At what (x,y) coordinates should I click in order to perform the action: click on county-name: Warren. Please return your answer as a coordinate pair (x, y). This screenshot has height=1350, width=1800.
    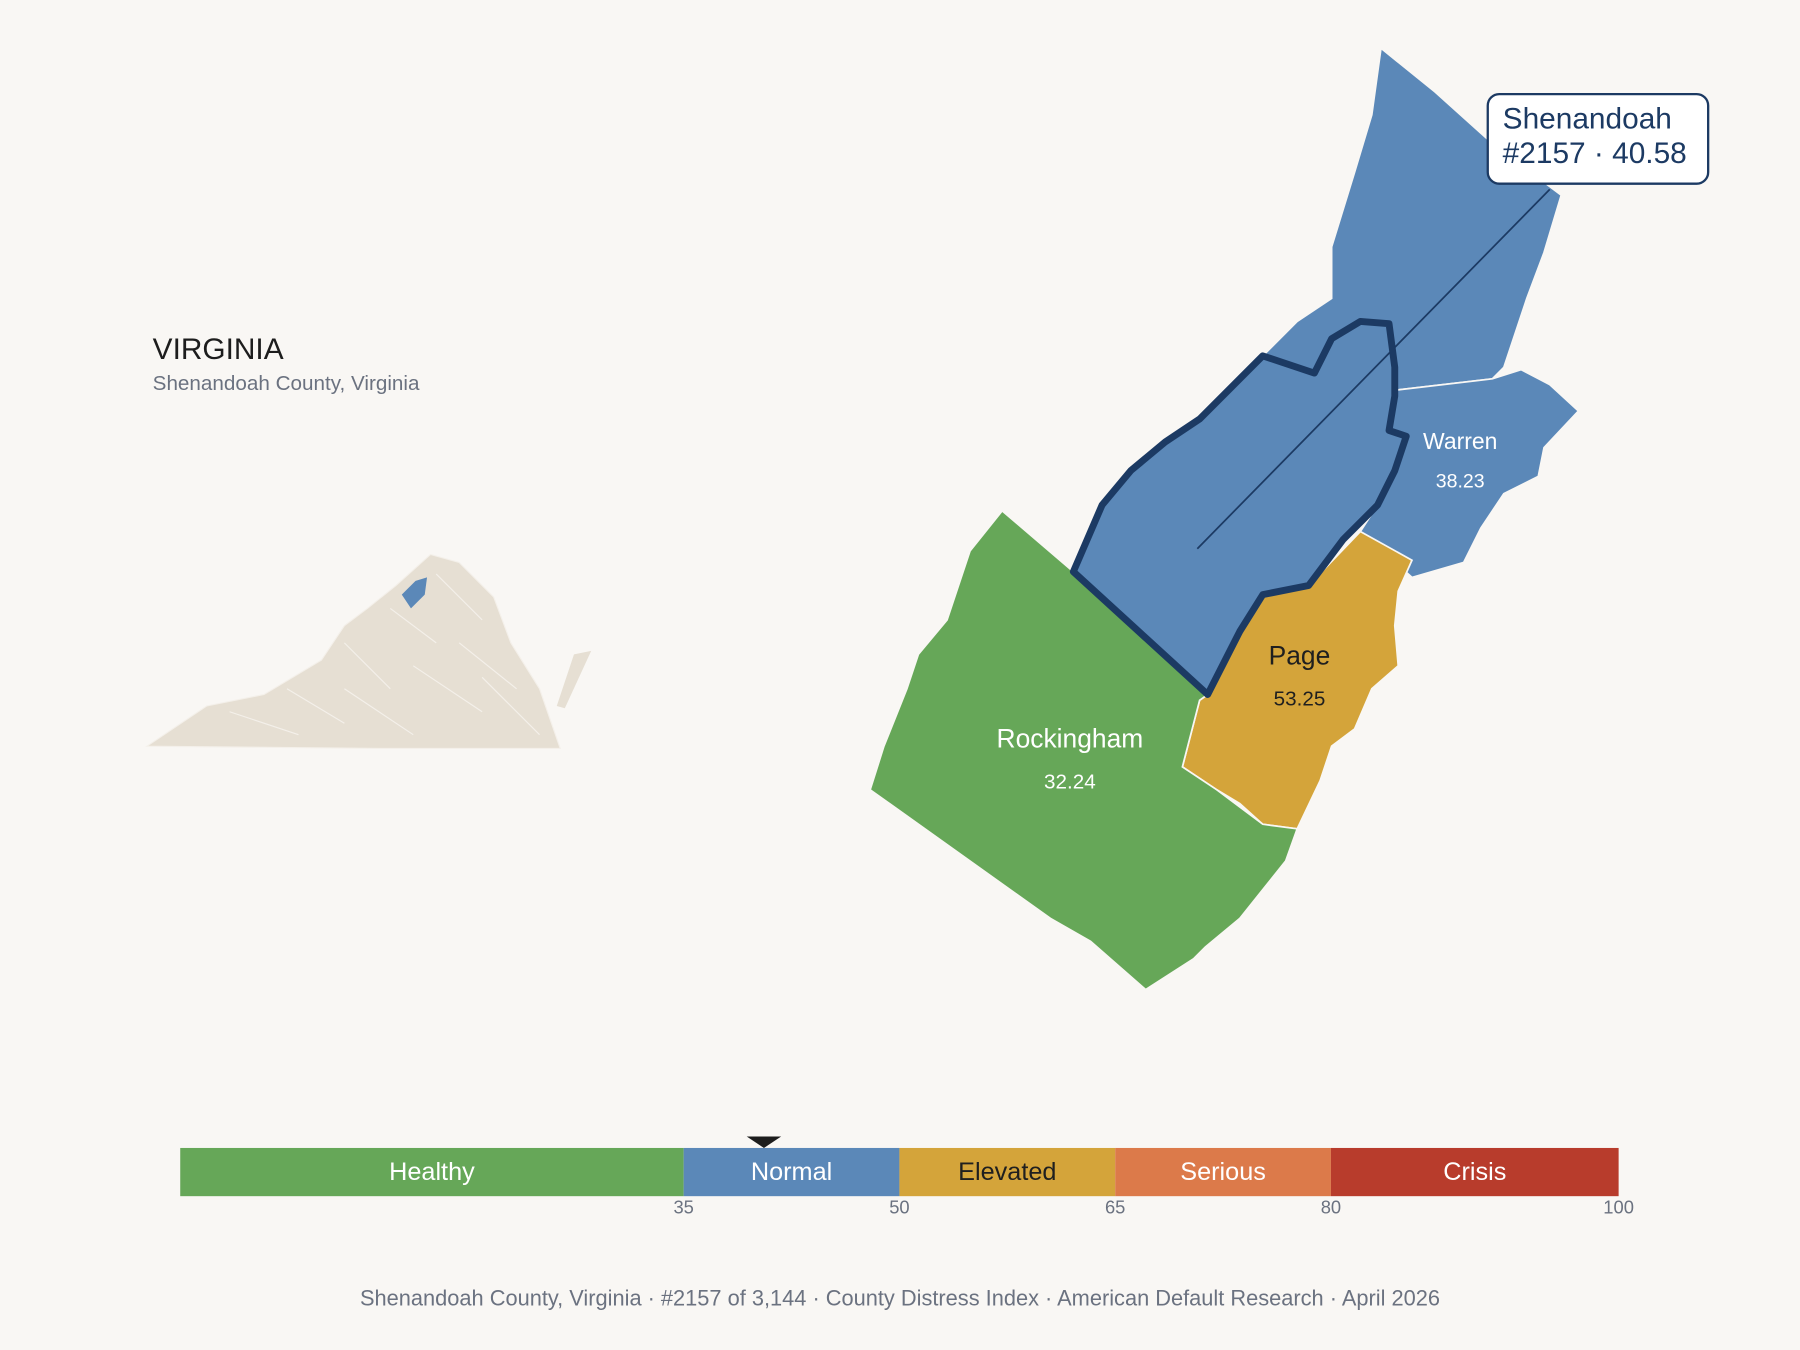
    Looking at the image, I should click on (1460, 441).